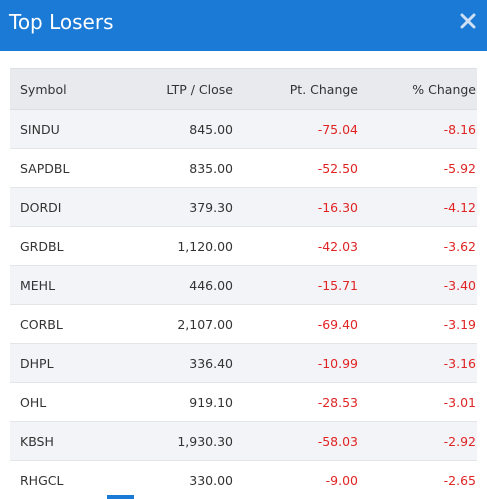 The image size is (487, 499). Describe the element at coordinates (211, 285) in the screenshot. I see `ltp-close-cell: 446.00` at that location.